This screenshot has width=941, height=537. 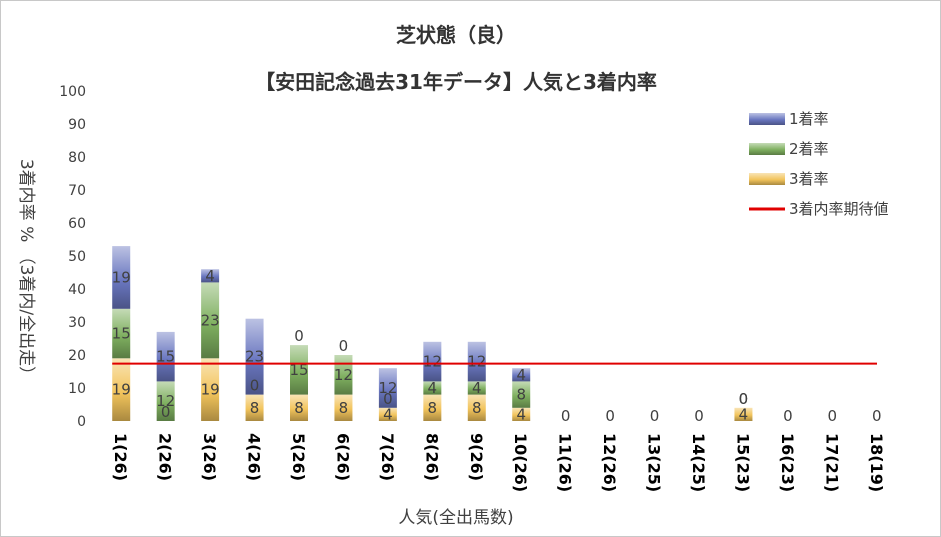 What do you see at coordinates (77, 191) in the screenshot?
I see `y-tick-label: 70` at bounding box center [77, 191].